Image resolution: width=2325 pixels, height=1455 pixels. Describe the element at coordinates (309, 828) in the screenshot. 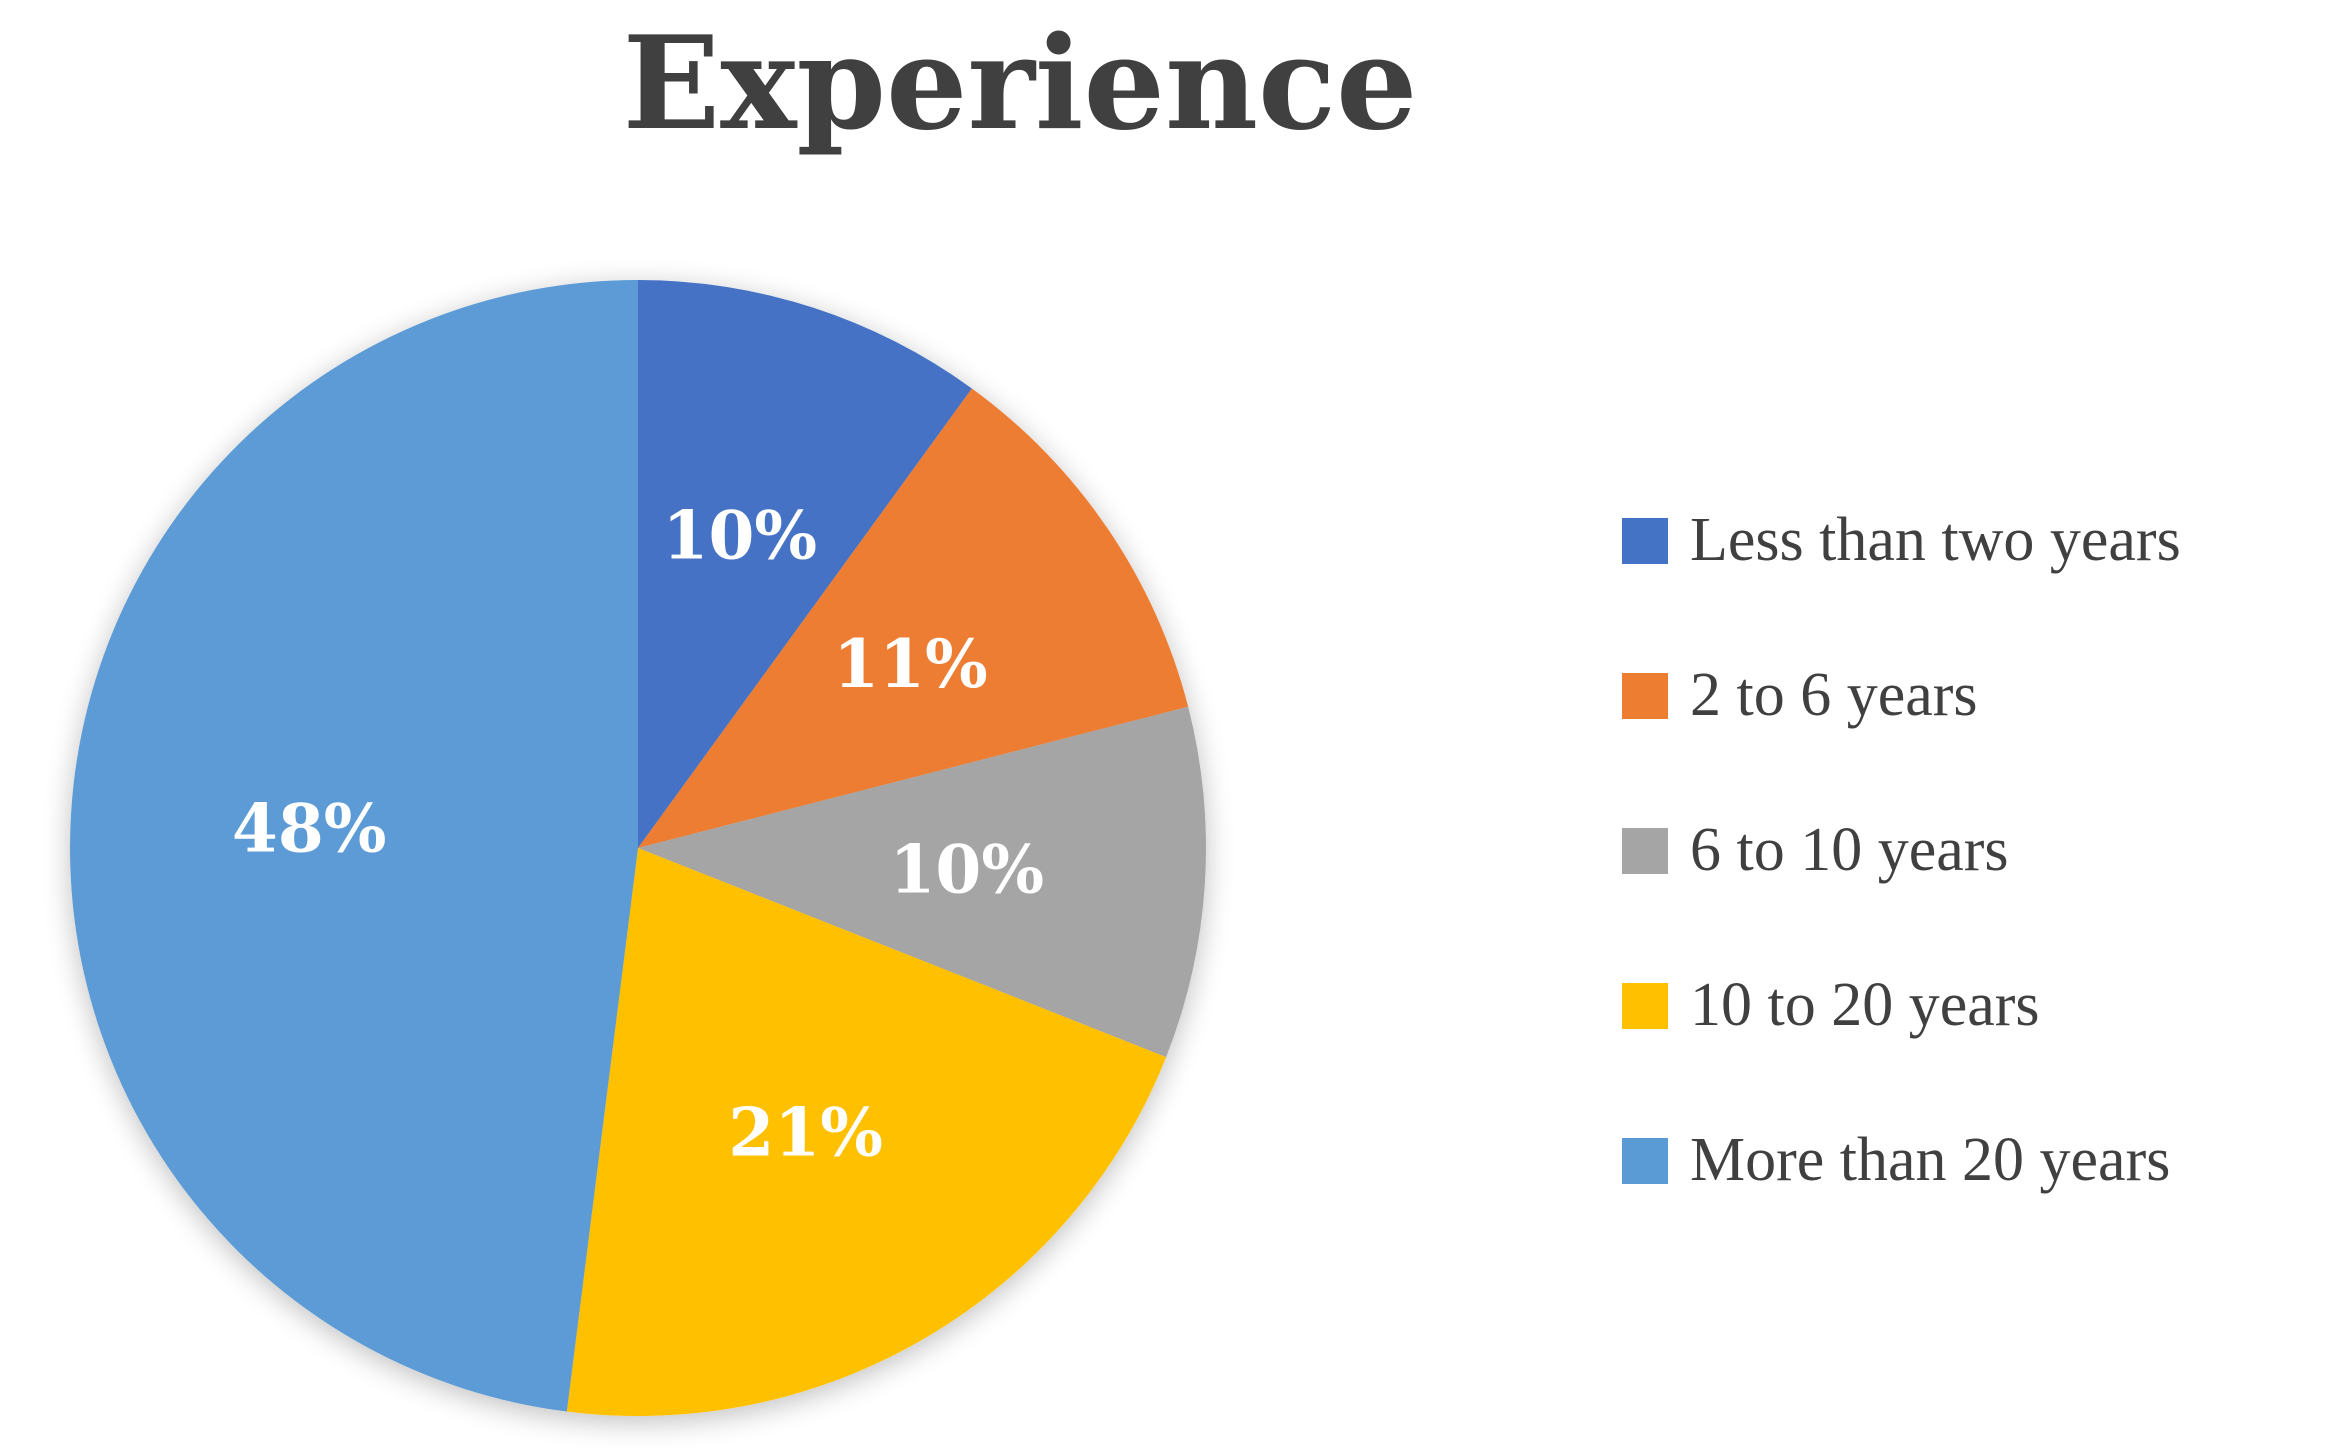

I see `data-label-5: 48%` at that location.